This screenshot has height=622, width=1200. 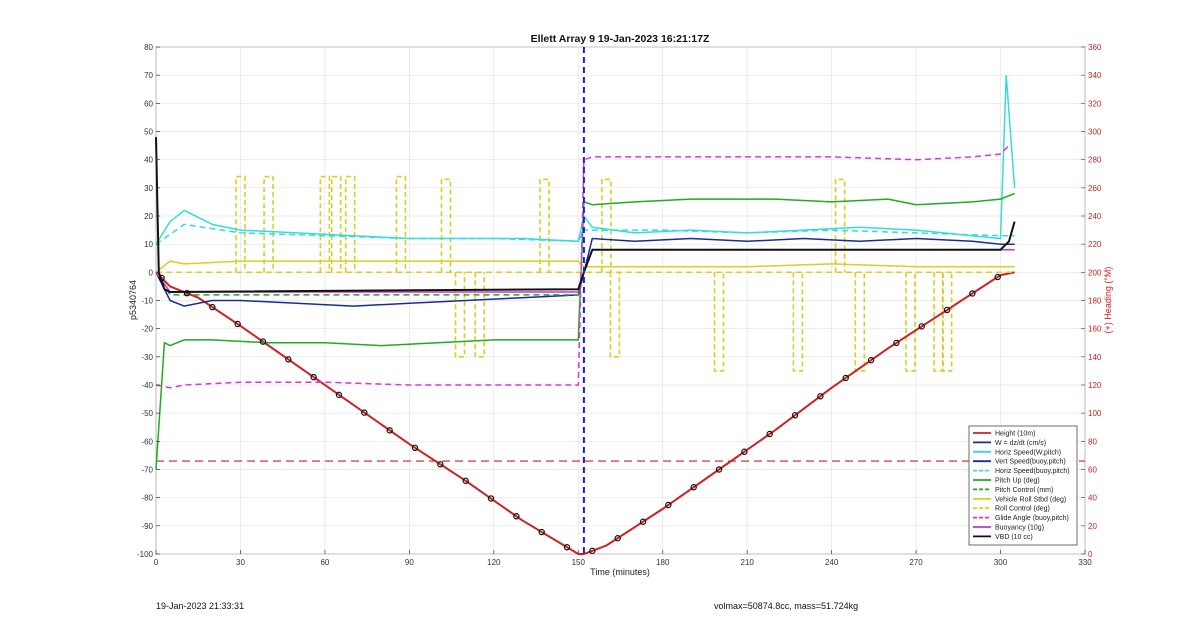 What do you see at coordinates (1020, 443) in the screenshot?
I see `legend-label: W = dz/dt (cm/s)` at bounding box center [1020, 443].